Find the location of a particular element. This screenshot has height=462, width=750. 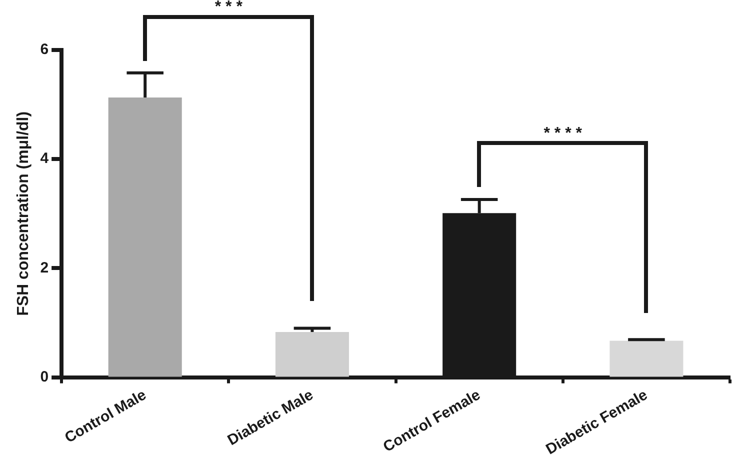

y-tick-label: 4 is located at coordinates (45, 159).